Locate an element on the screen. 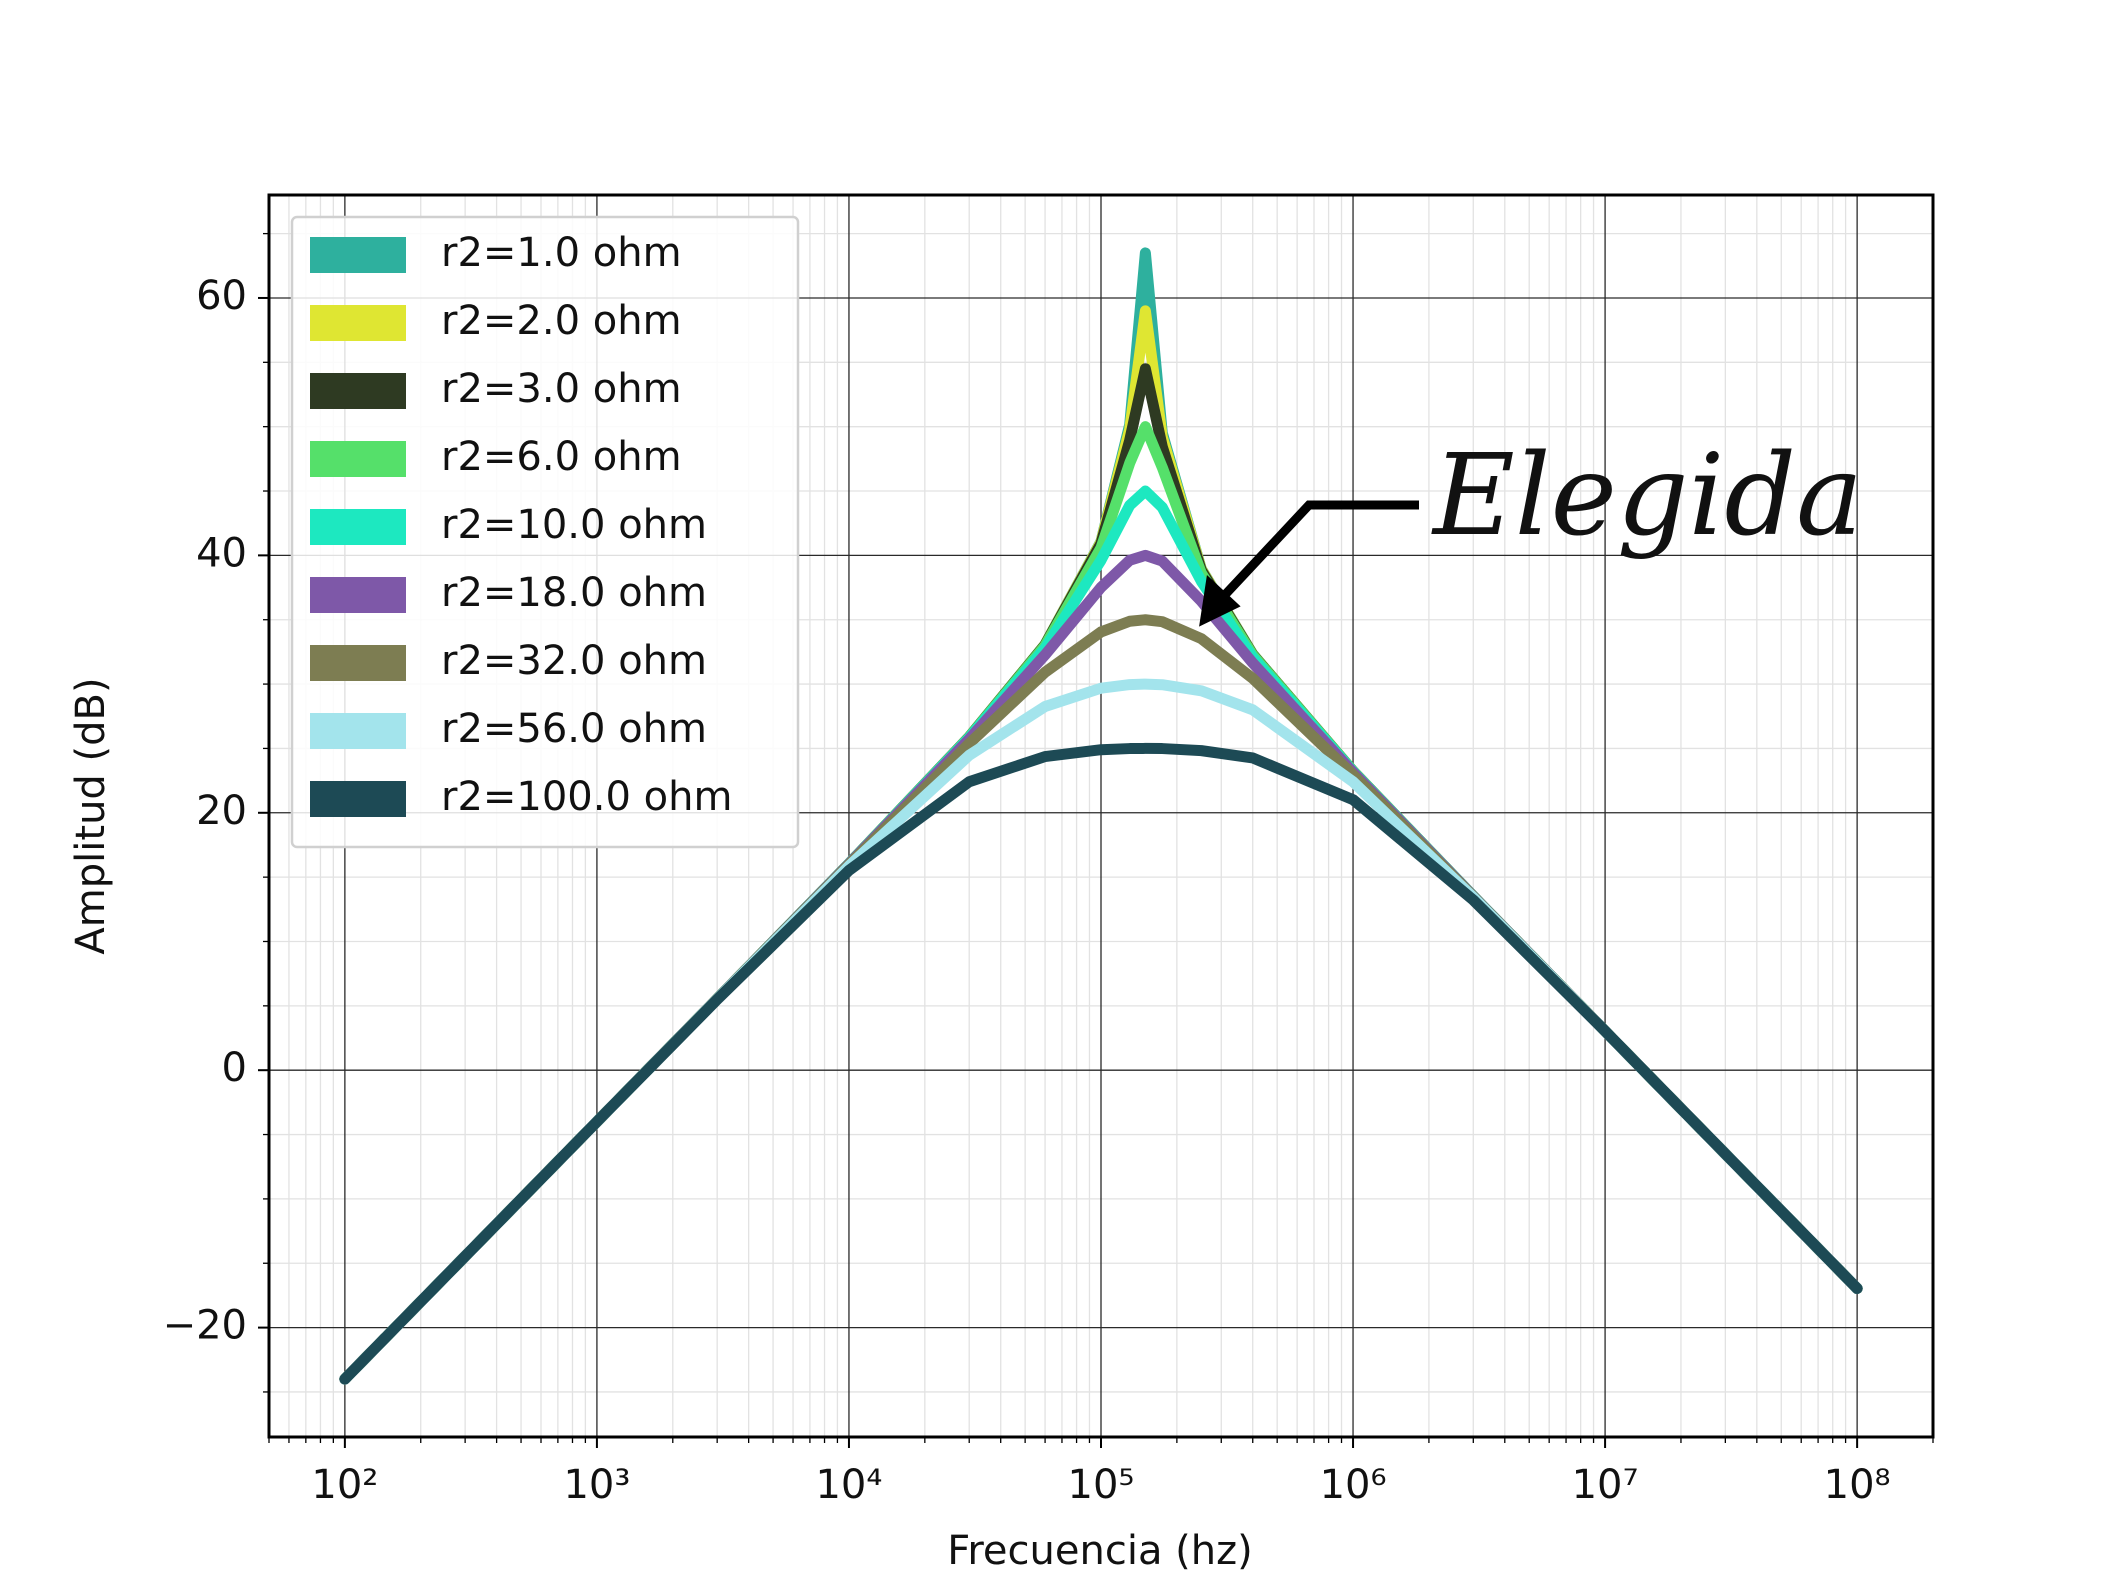 Image resolution: width=2123 pixels, height=1593 pixels. x-tick-label: 10⁴ is located at coordinates (848, 1485).